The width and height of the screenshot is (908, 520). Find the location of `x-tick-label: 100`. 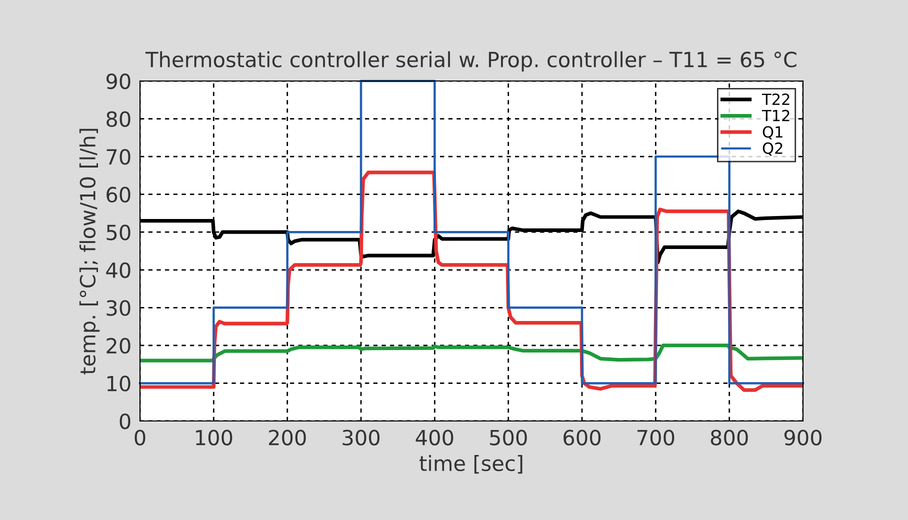

x-tick-label: 100 is located at coordinates (214, 438).